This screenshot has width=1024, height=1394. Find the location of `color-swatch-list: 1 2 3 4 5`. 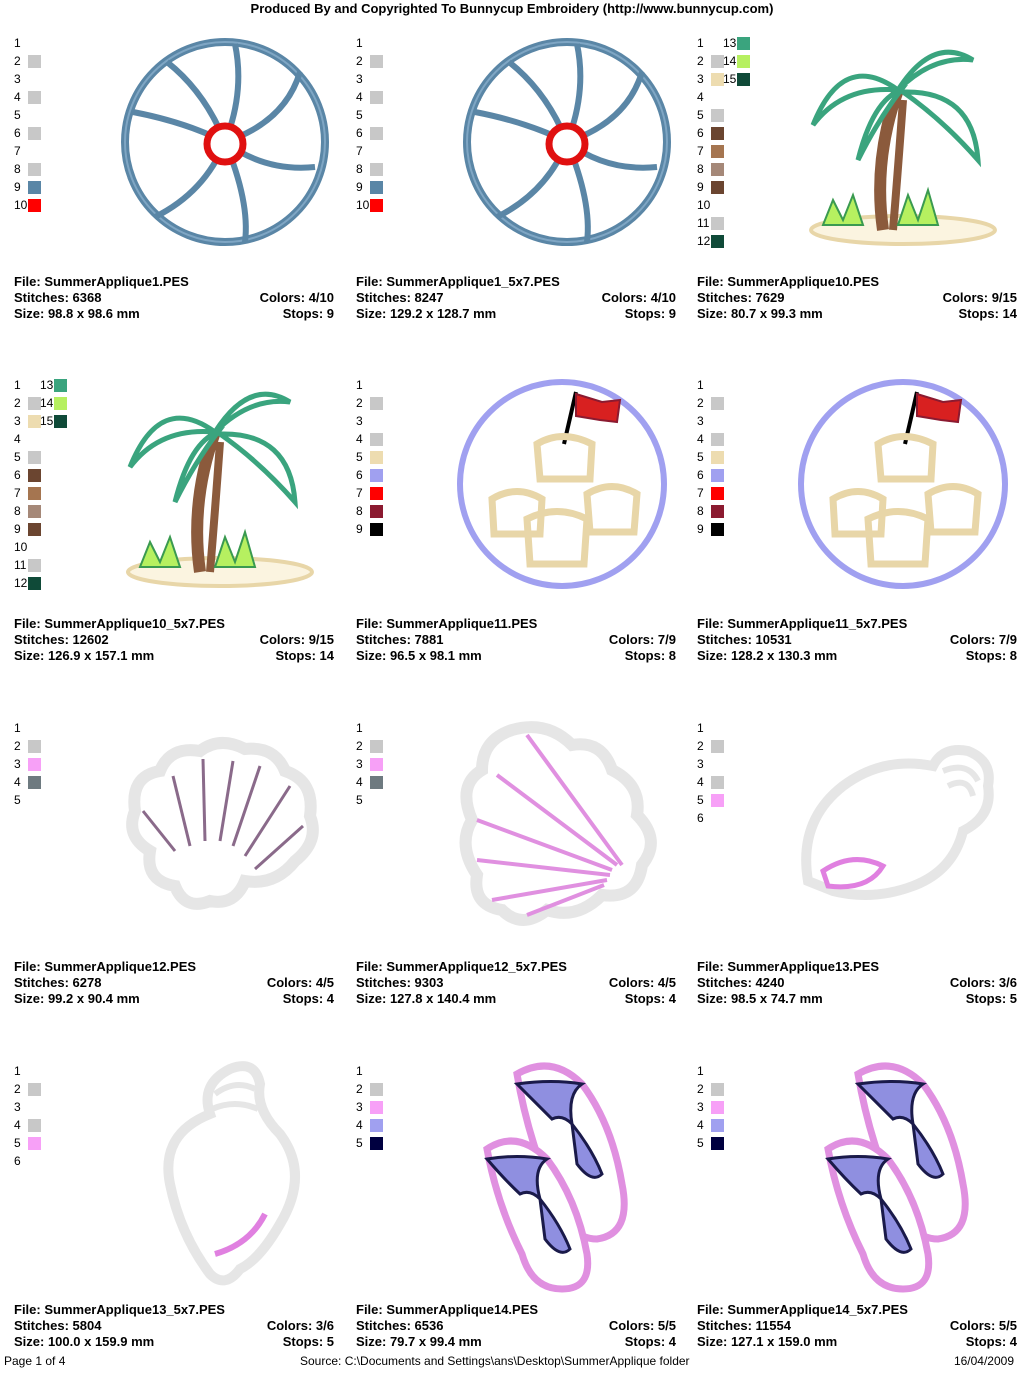

color-swatch-list: 1 2 3 4 5 is located at coordinates (710, 1107).